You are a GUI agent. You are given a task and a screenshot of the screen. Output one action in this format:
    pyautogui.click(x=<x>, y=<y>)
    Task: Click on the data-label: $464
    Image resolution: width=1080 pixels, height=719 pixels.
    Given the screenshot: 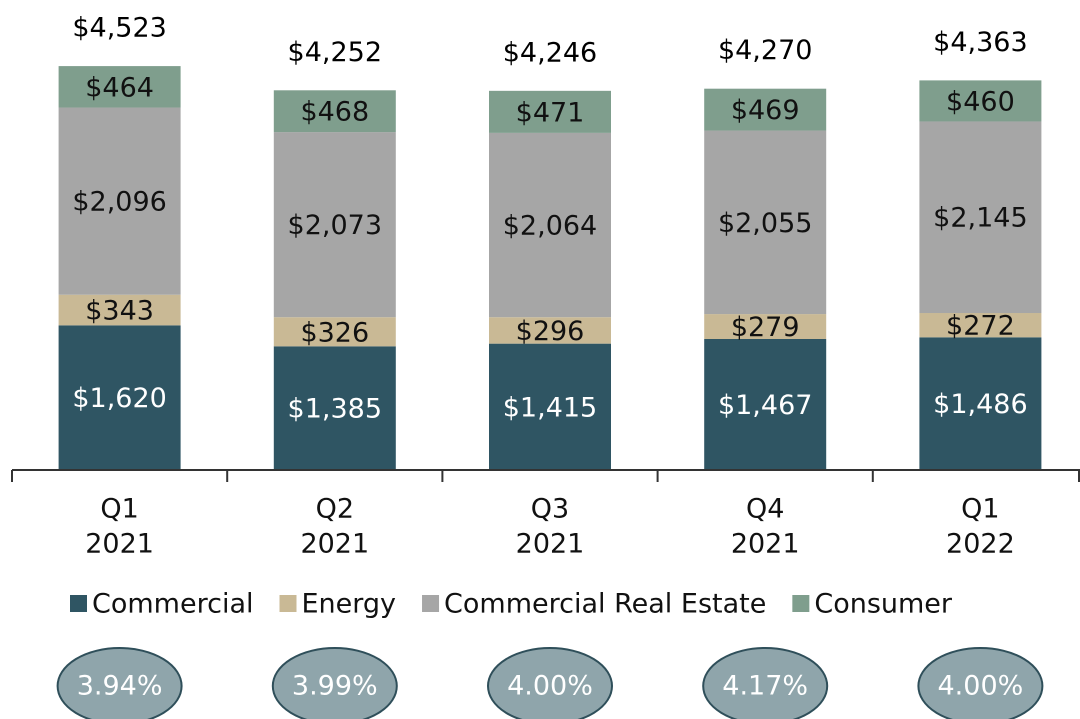 What is the action you would take?
    pyautogui.click(x=119, y=87)
    